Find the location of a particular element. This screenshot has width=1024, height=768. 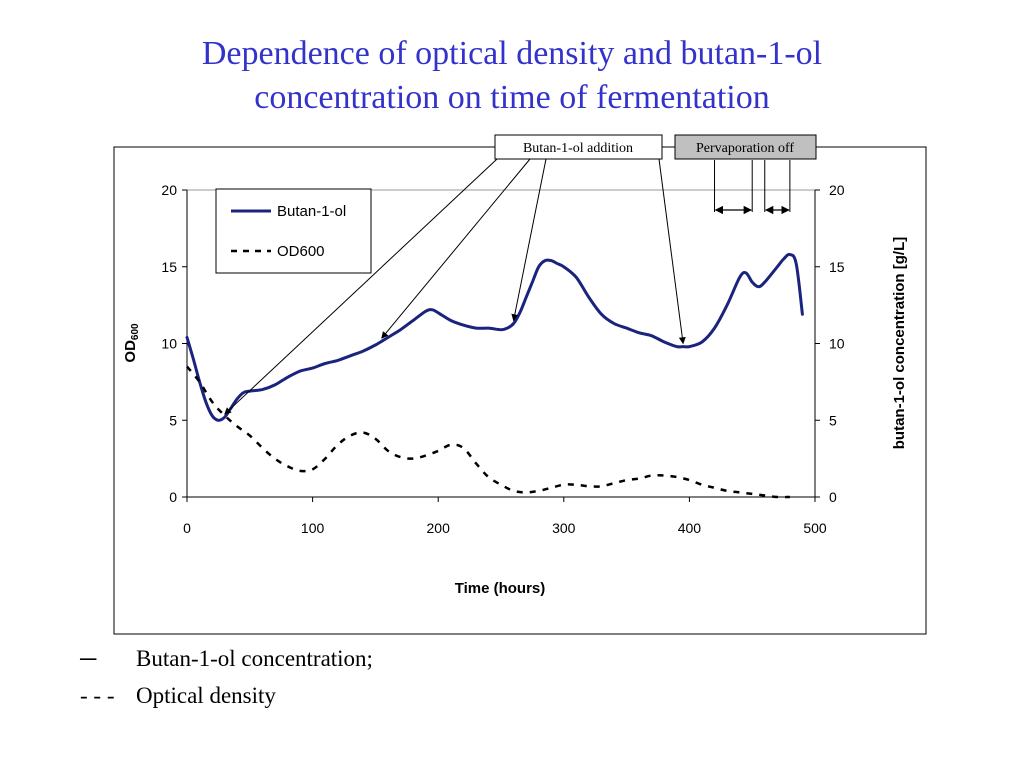

legend: Butan-1-ol OD600 is located at coordinates (293, 231).